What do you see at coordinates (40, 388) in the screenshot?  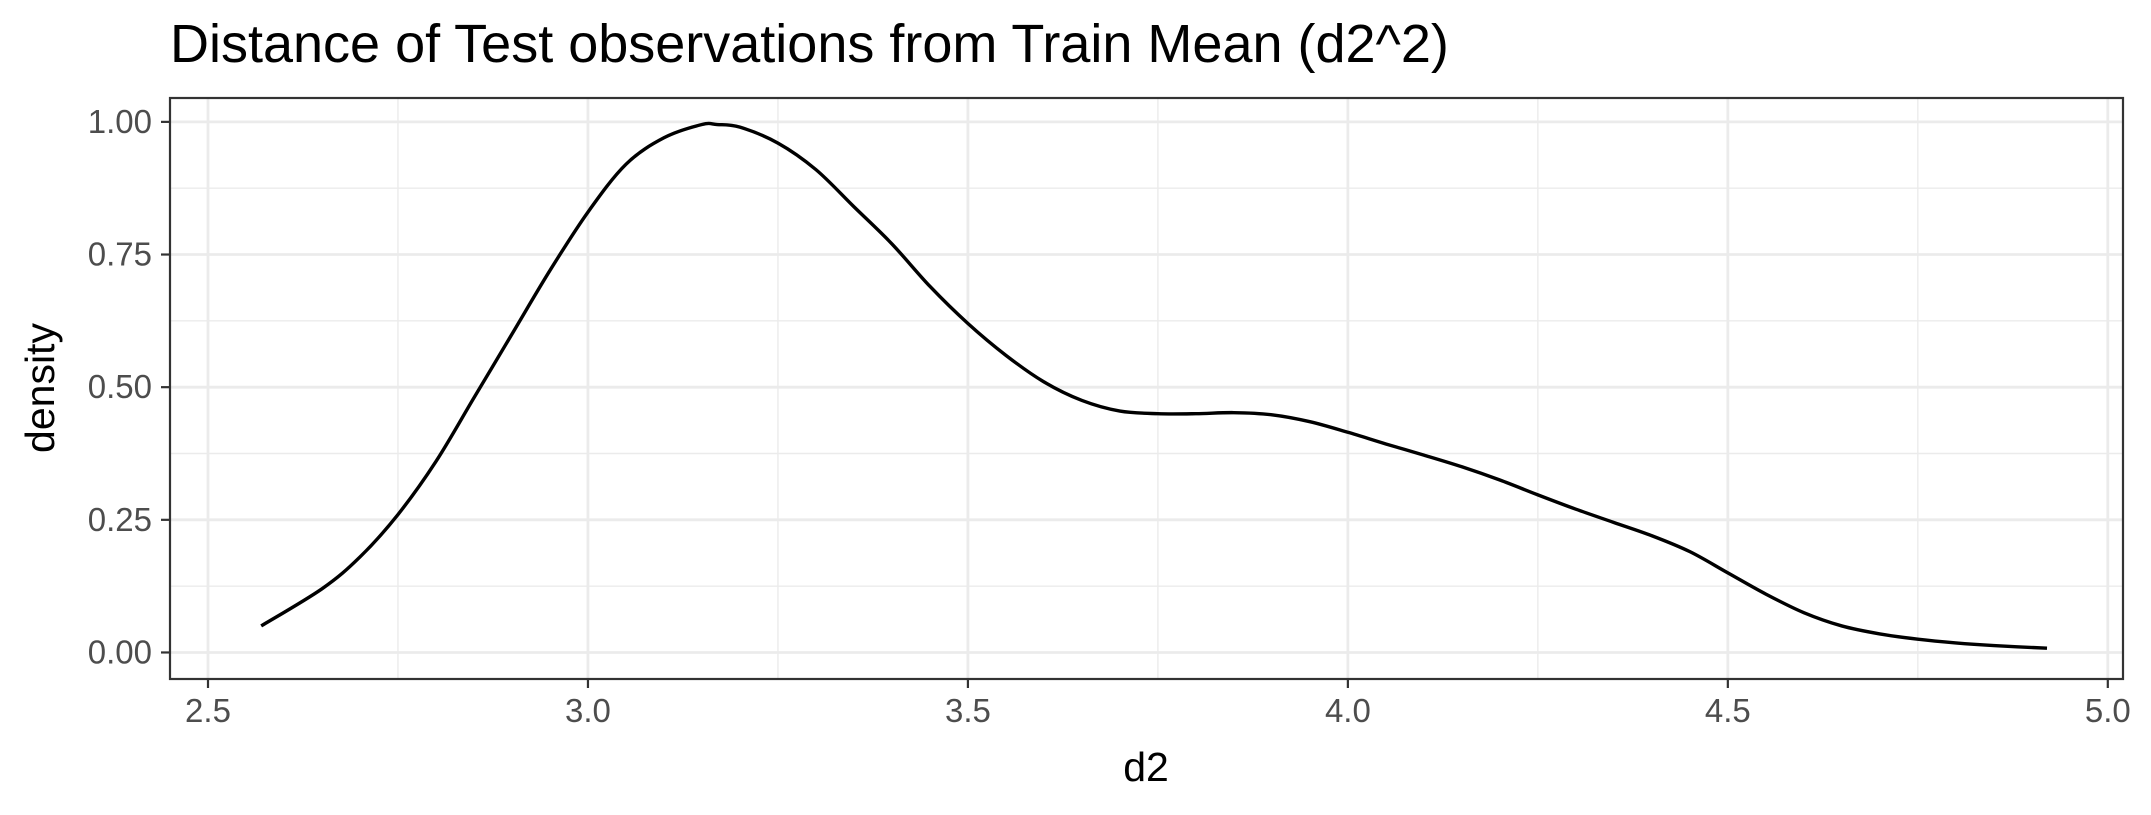 I see `y-axis-title: density` at bounding box center [40, 388].